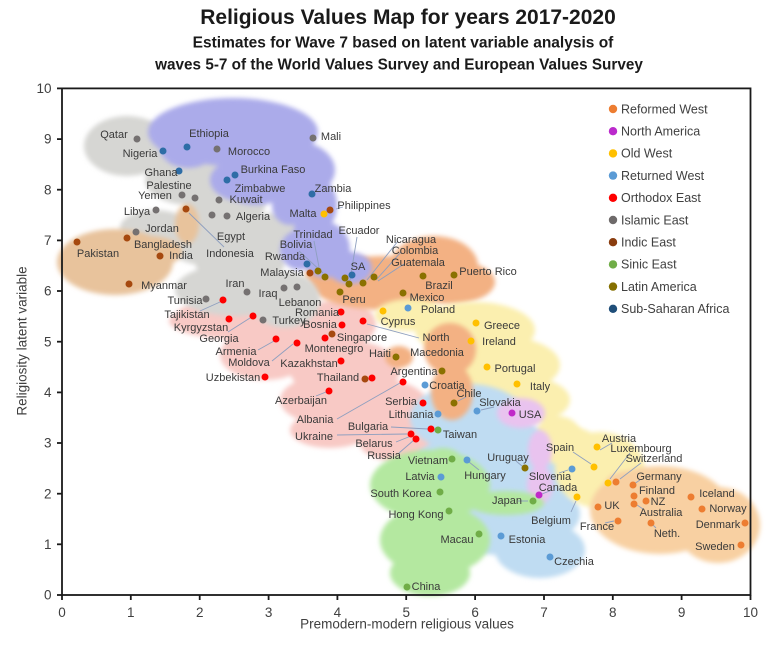 The width and height of the screenshot is (768, 645). Describe the element at coordinates (161, 173) in the screenshot. I see `svg-text: Ghana` at that location.